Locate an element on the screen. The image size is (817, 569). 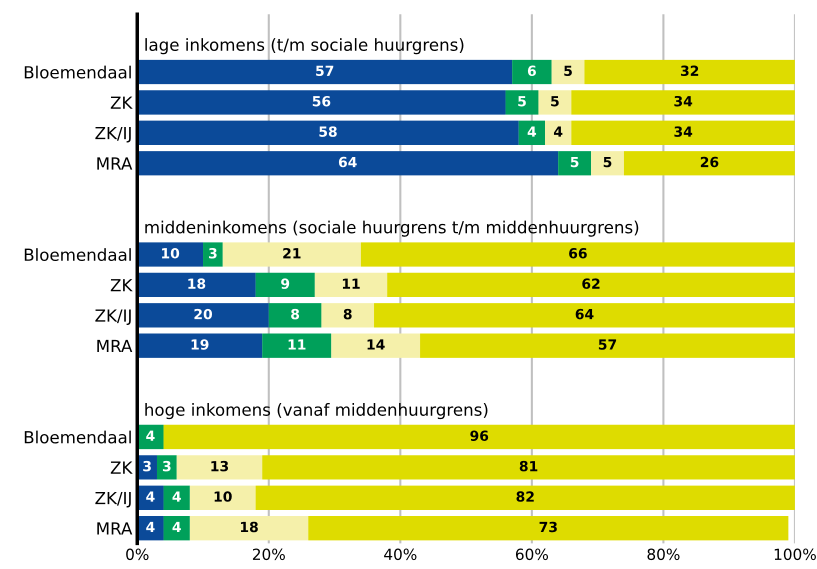
data-label: 6 is located at coordinates (532, 71).